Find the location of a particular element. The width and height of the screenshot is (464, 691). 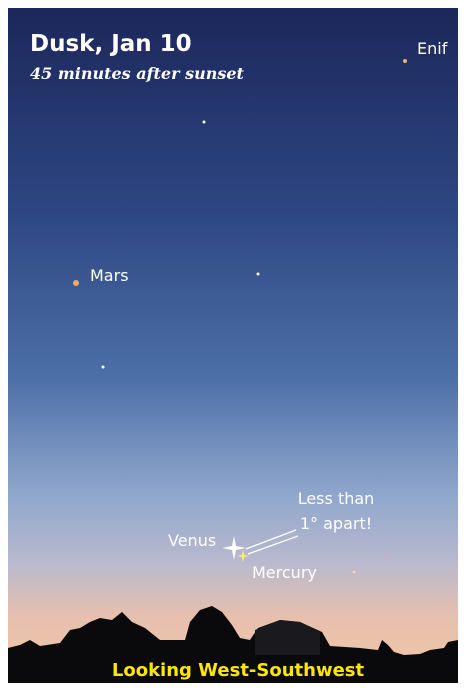

mars-dot is located at coordinates (76, 283).